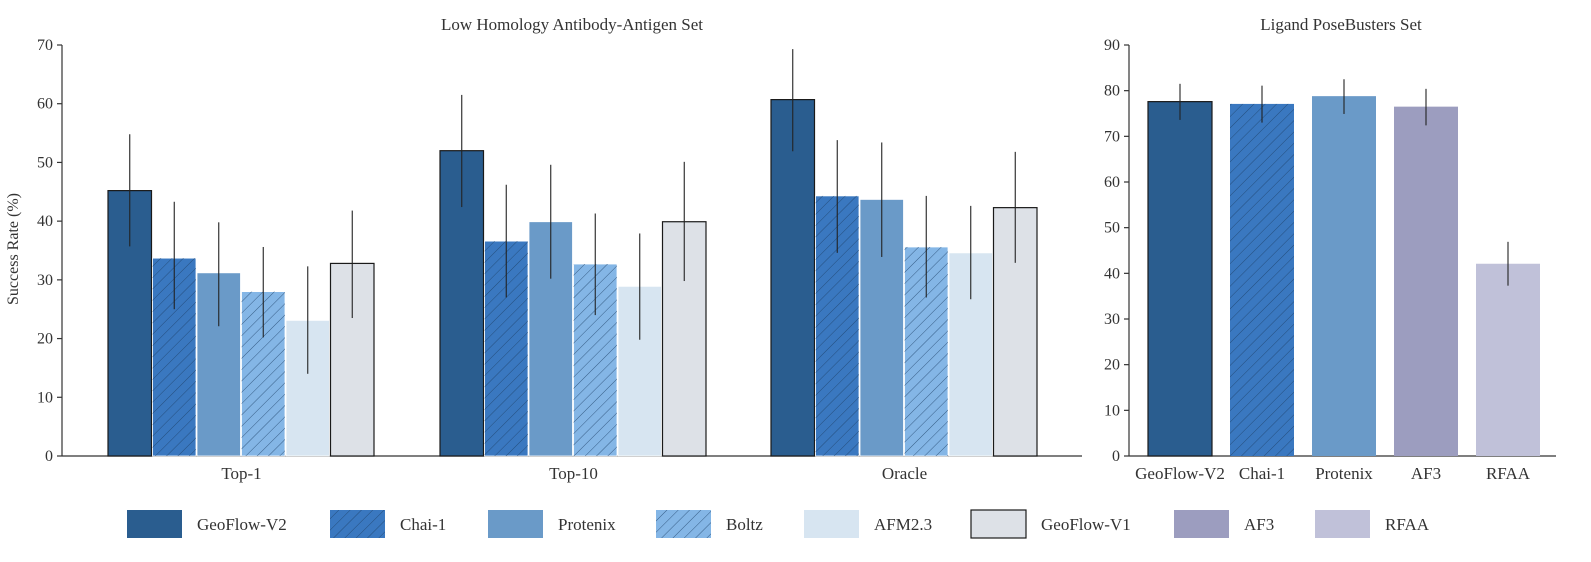 This screenshot has height=562, width=1591. I want to click on right-y-tick-label: 80, so click(1112, 91).